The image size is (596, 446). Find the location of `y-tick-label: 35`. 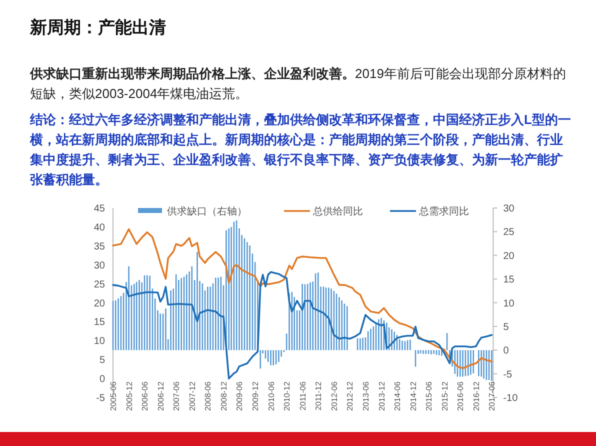

y-tick-label: 35 is located at coordinates (100, 246).